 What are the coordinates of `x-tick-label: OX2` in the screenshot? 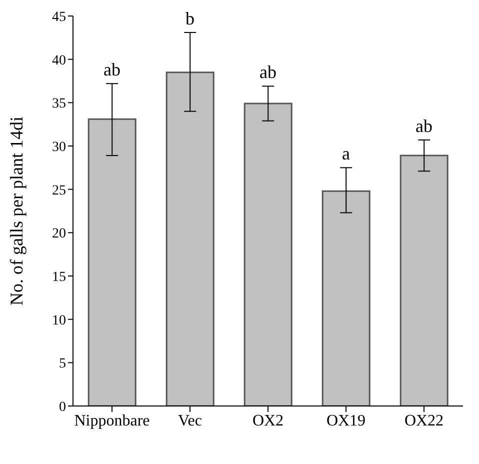 It's located at (268, 421).